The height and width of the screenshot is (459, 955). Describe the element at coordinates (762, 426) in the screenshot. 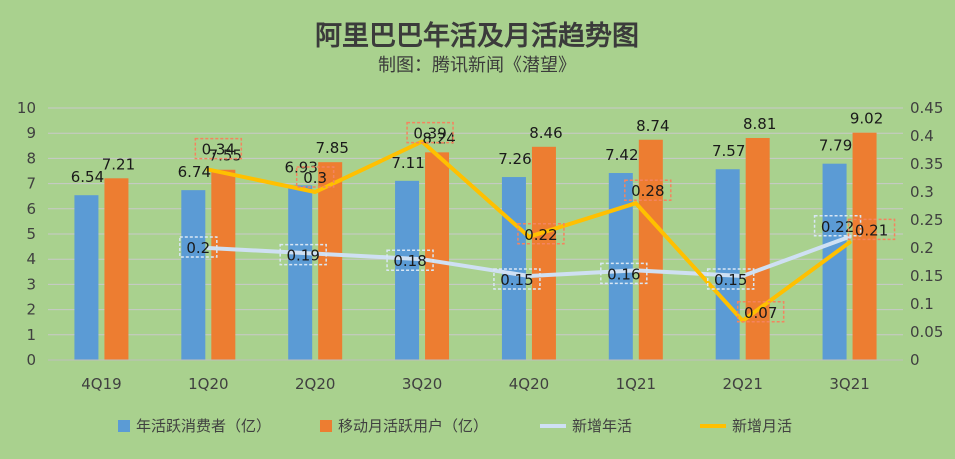

I see `legend-label: 新增月活` at that location.